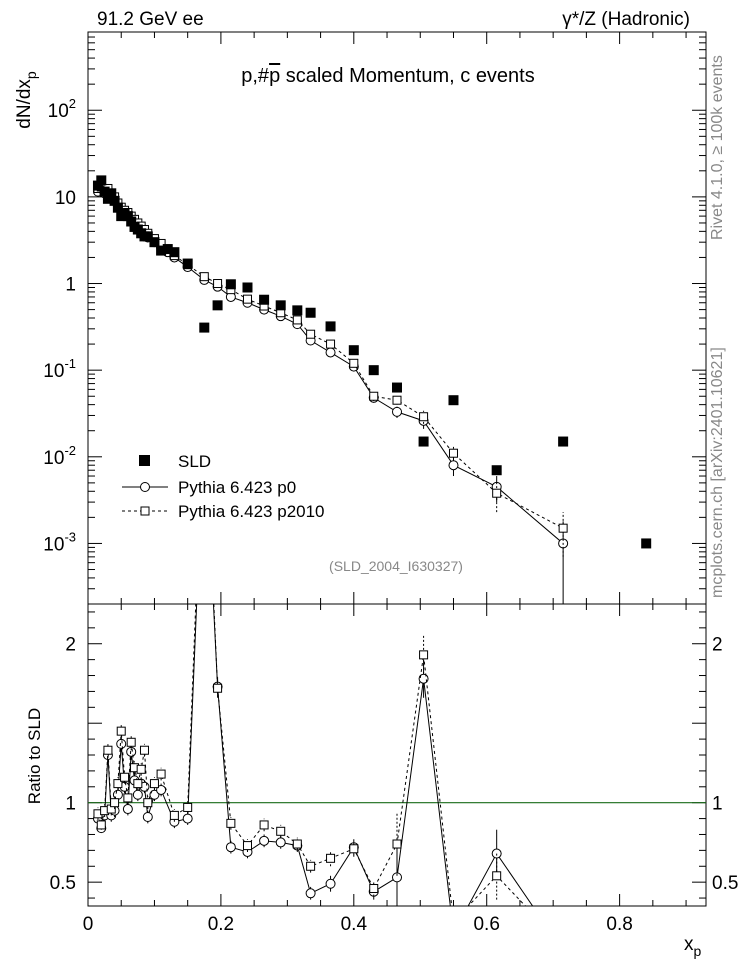 The width and height of the screenshot is (746, 972). Describe the element at coordinates (145, 511) in the screenshot. I see `legend-marker-p2010` at that location.